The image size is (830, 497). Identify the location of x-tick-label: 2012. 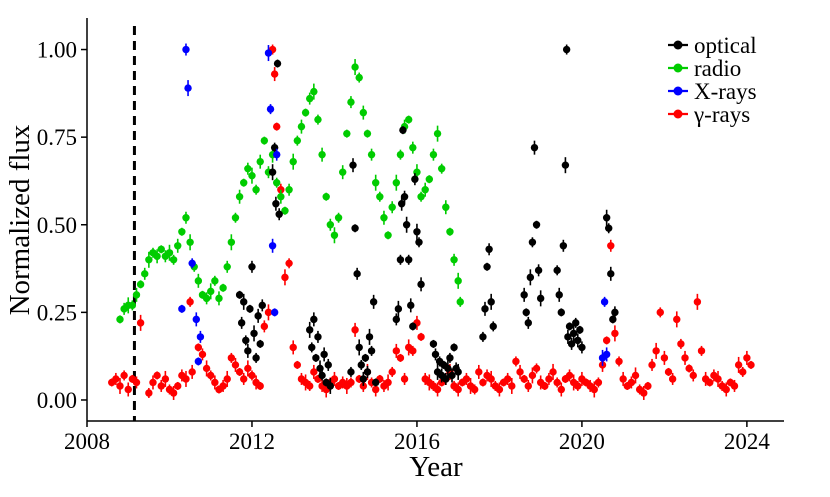
(252, 441).